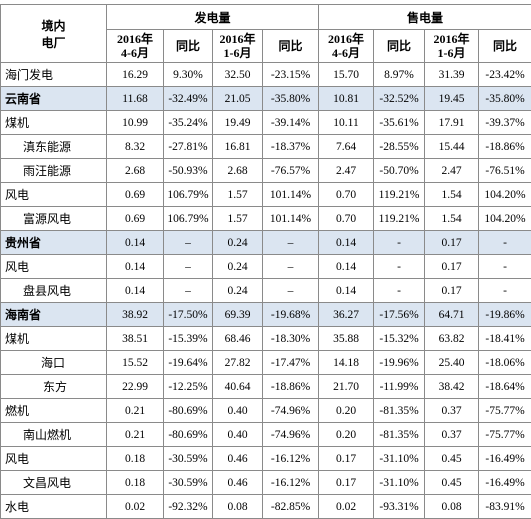  I want to click on table-cell: -35.61%, so click(399, 123).